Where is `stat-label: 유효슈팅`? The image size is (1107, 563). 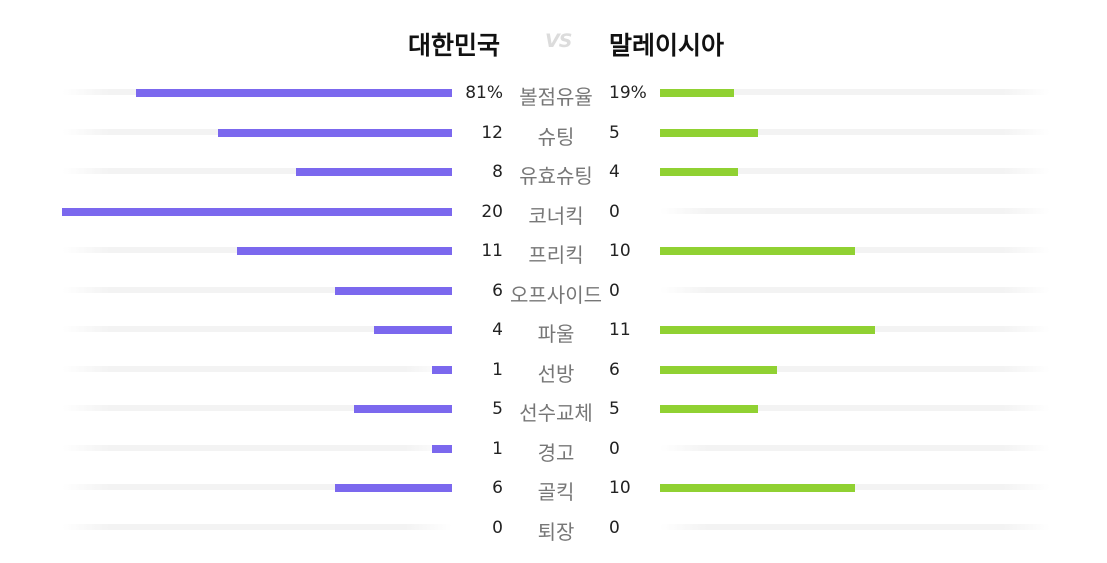
stat-label: 유효슈팅 is located at coordinates (556, 176).